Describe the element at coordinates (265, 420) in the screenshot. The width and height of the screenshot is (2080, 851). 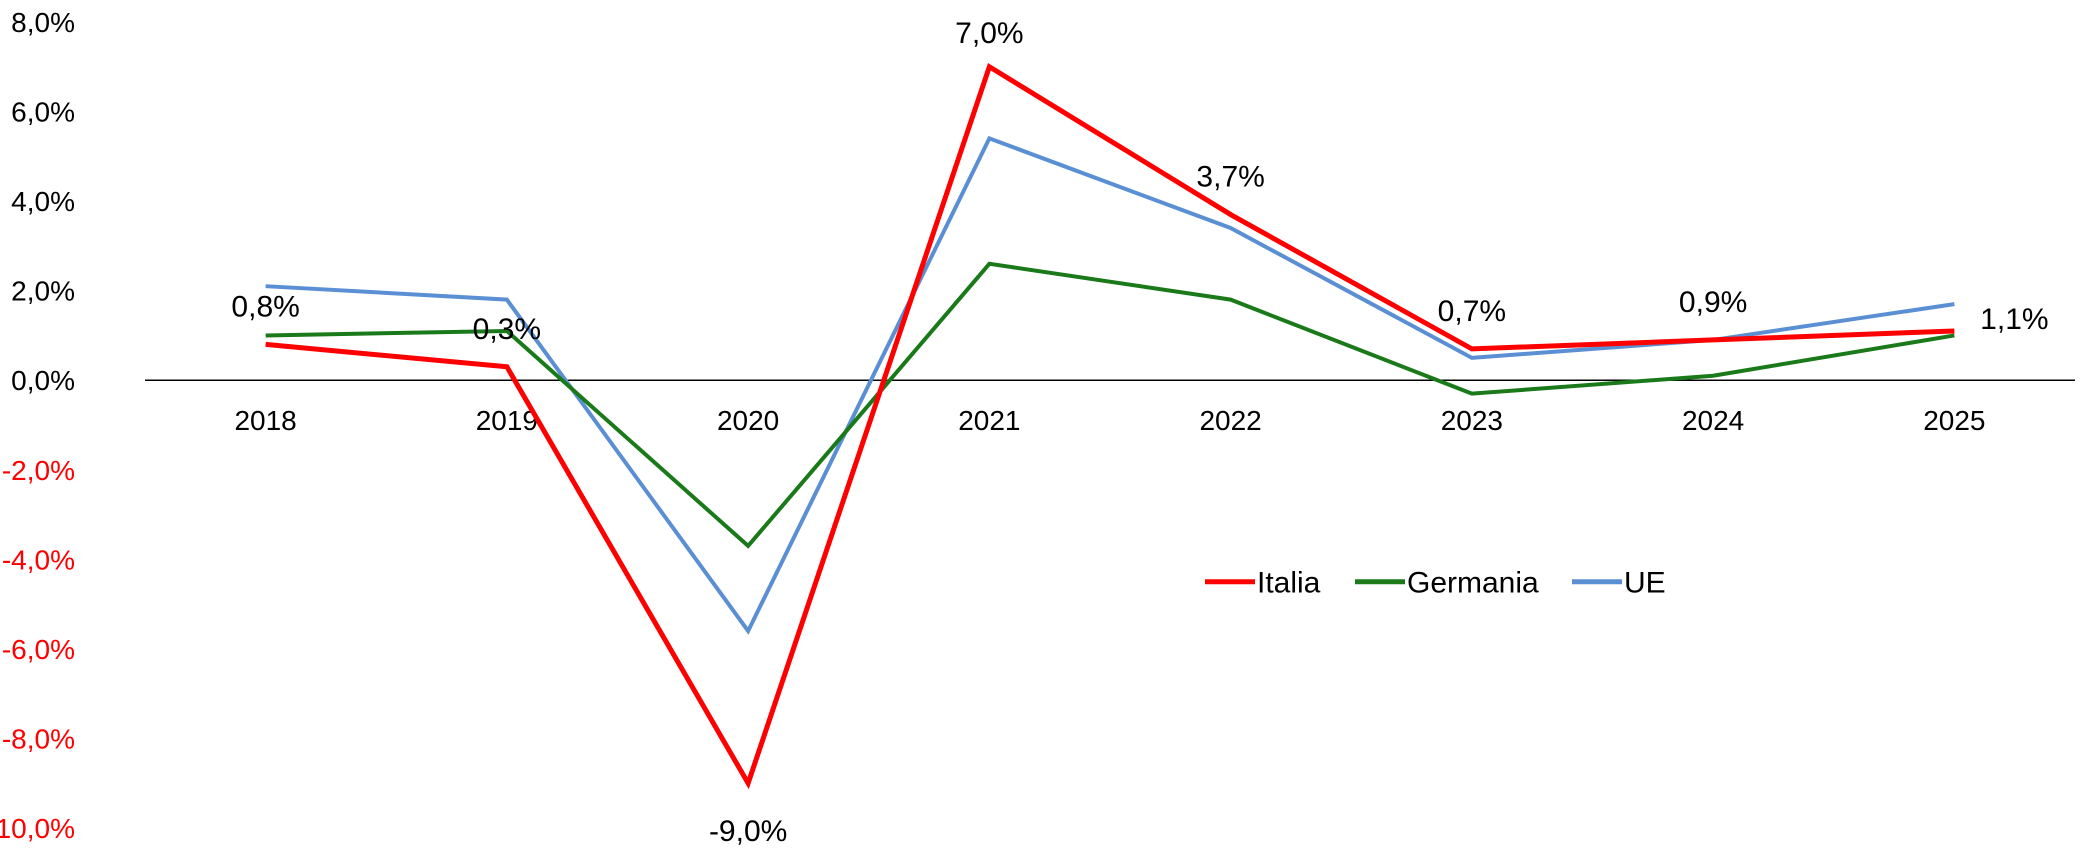
I see `x-tick-label: 2018` at that location.